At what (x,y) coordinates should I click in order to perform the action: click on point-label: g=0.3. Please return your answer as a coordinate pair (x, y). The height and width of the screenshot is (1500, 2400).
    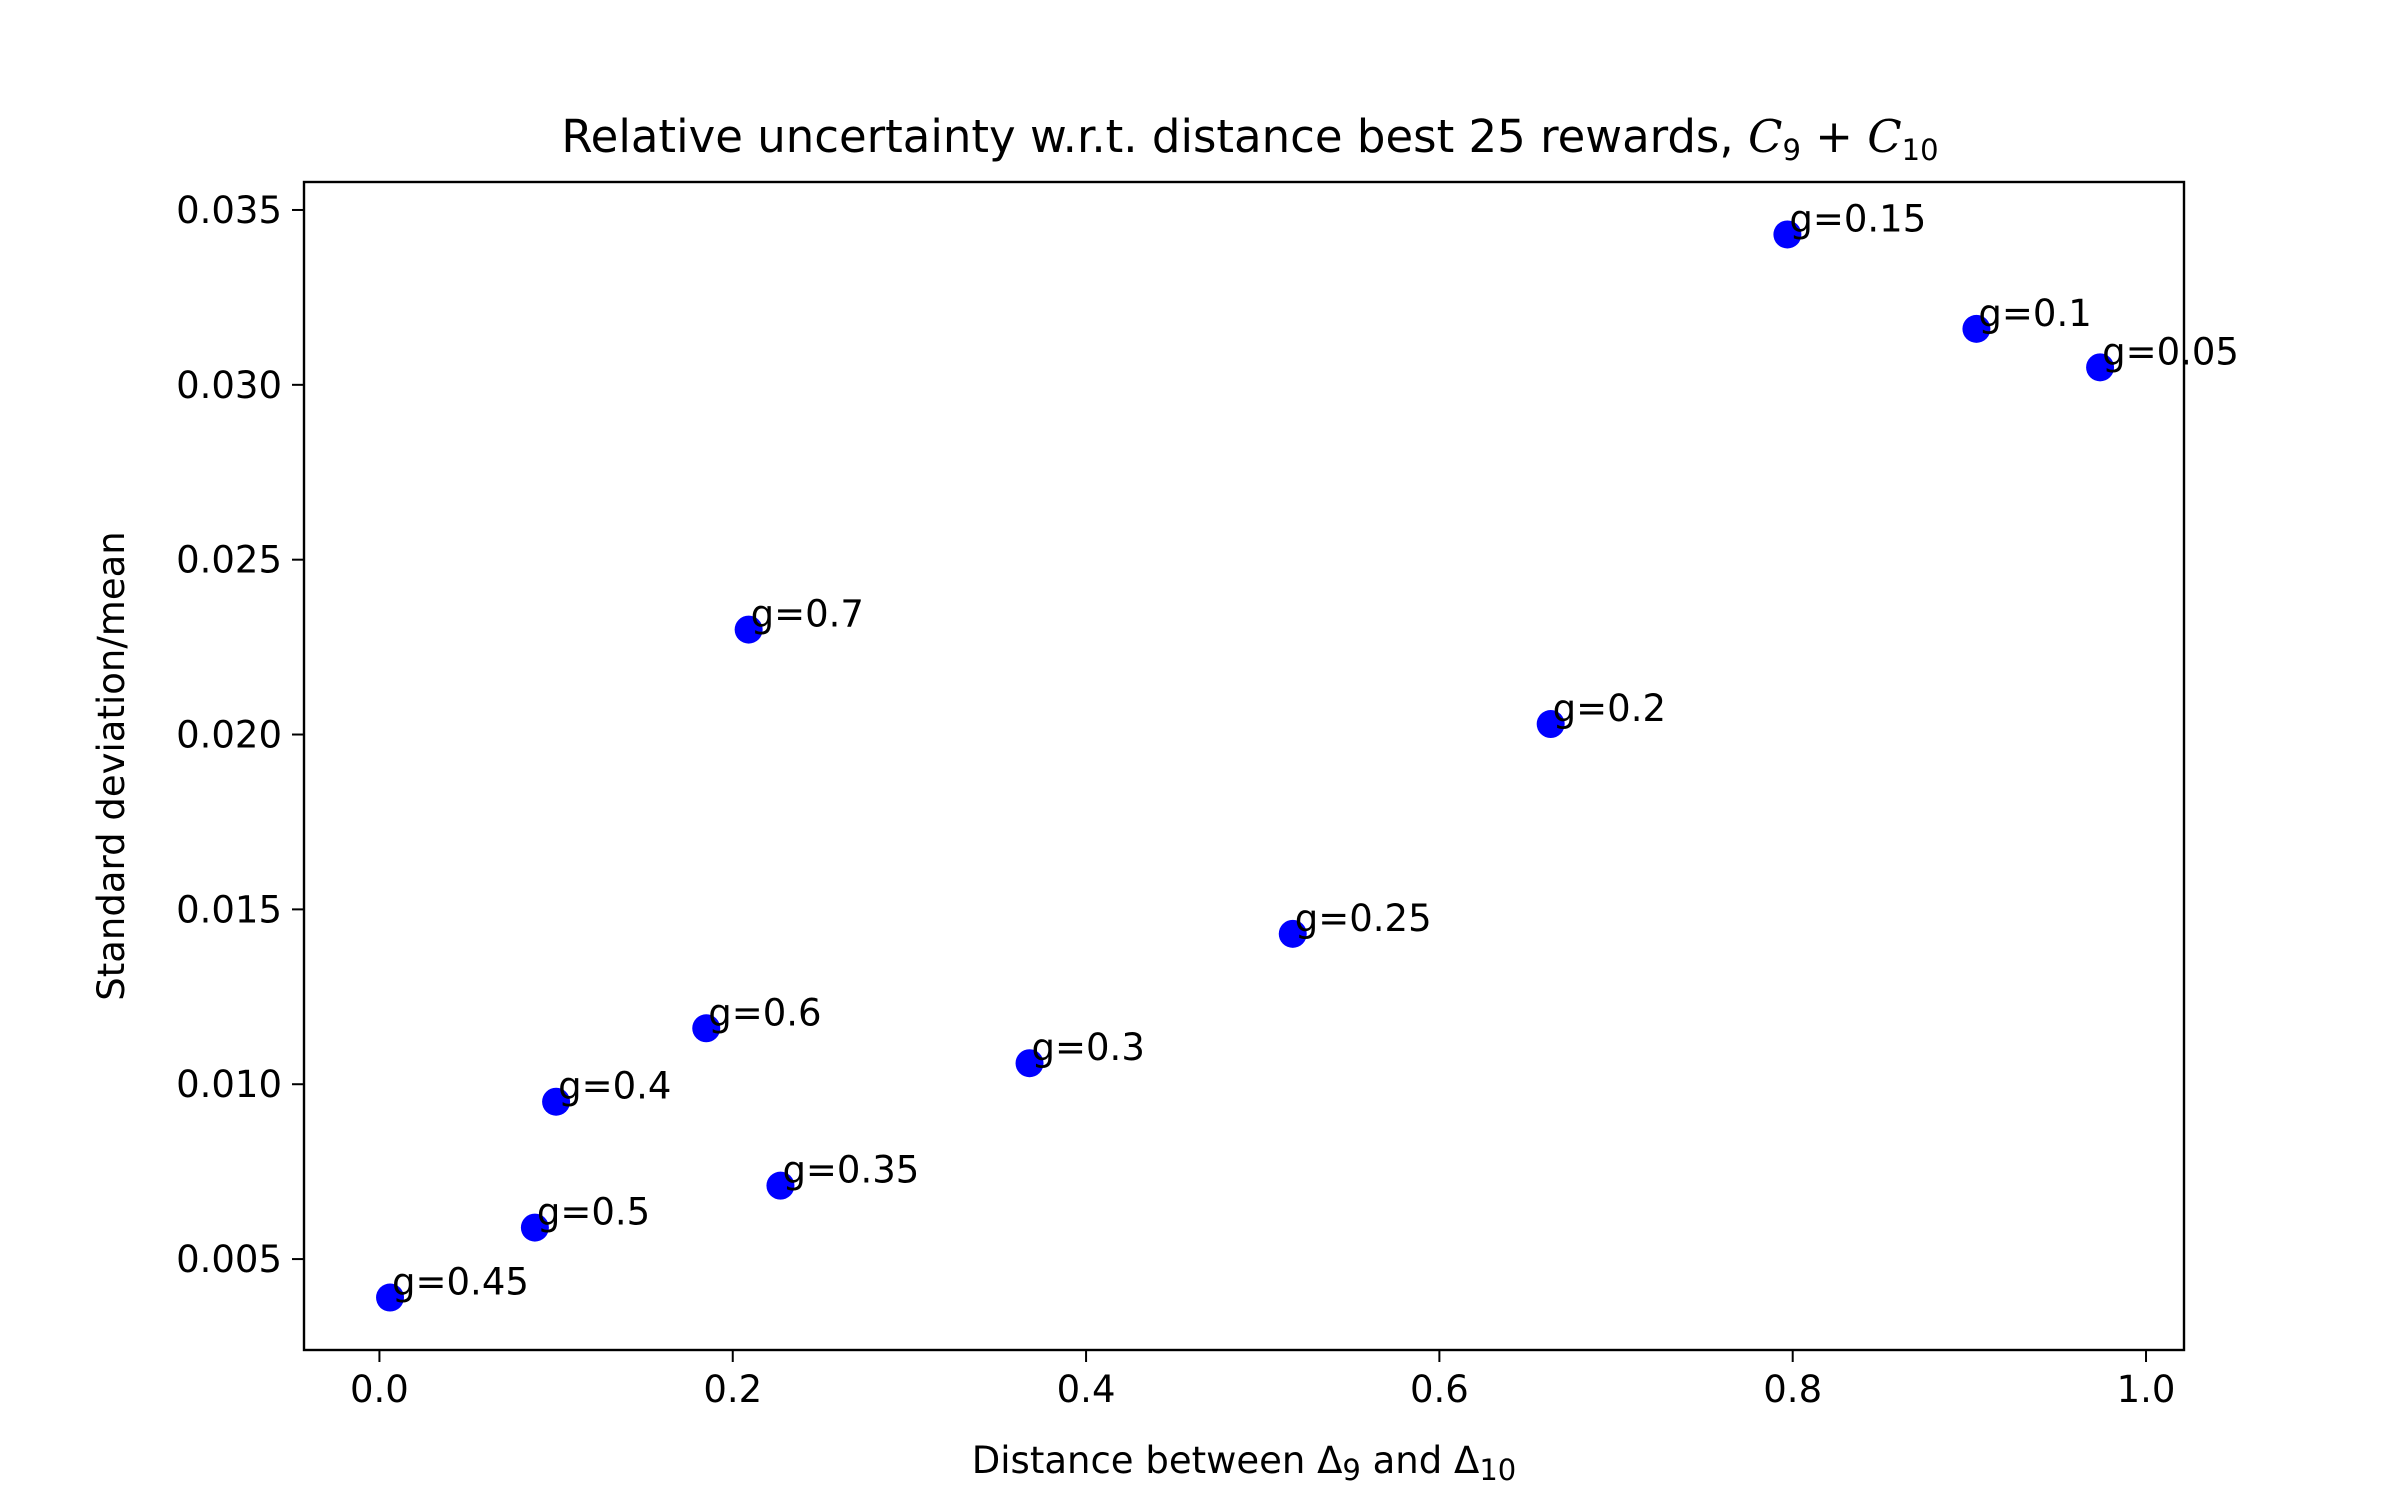
    Looking at the image, I should click on (1088, 1047).